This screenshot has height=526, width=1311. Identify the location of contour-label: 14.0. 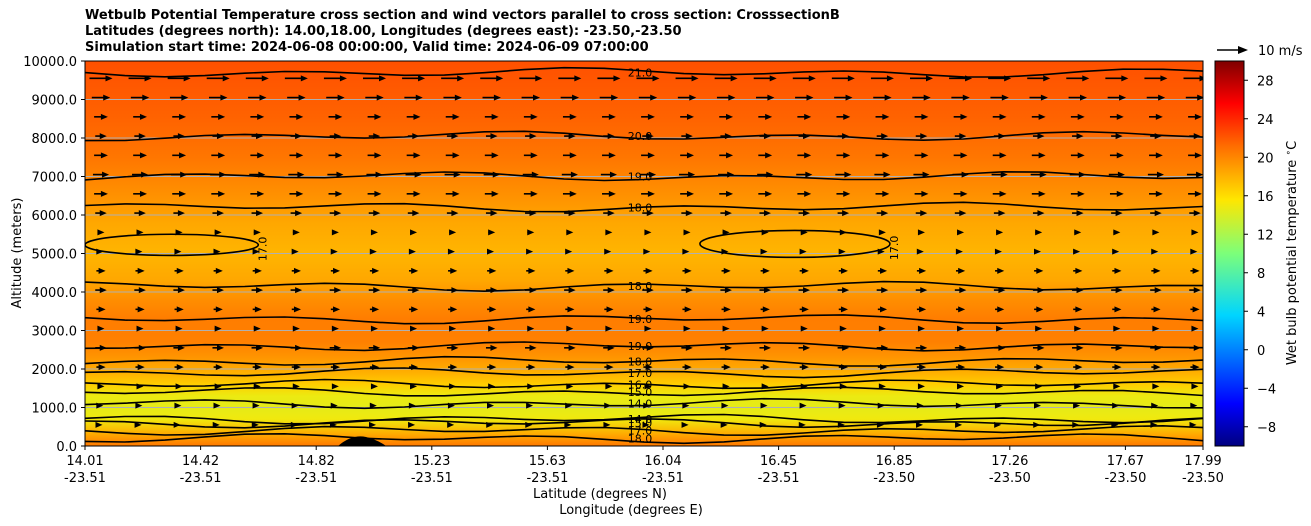
(640, 404).